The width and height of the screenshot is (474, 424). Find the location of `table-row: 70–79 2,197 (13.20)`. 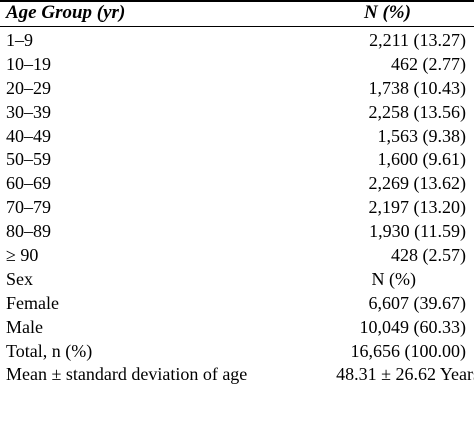

table-row: 70–79 2,197 (13.20) is located at coordinates (237, 208).